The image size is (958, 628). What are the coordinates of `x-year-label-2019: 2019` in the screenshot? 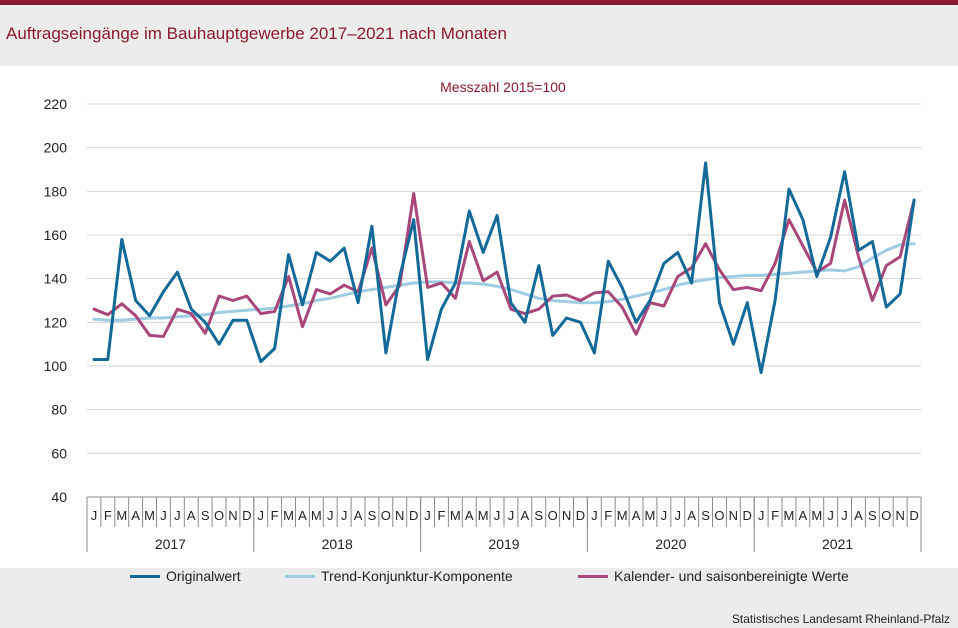 It's located at (503, 544).